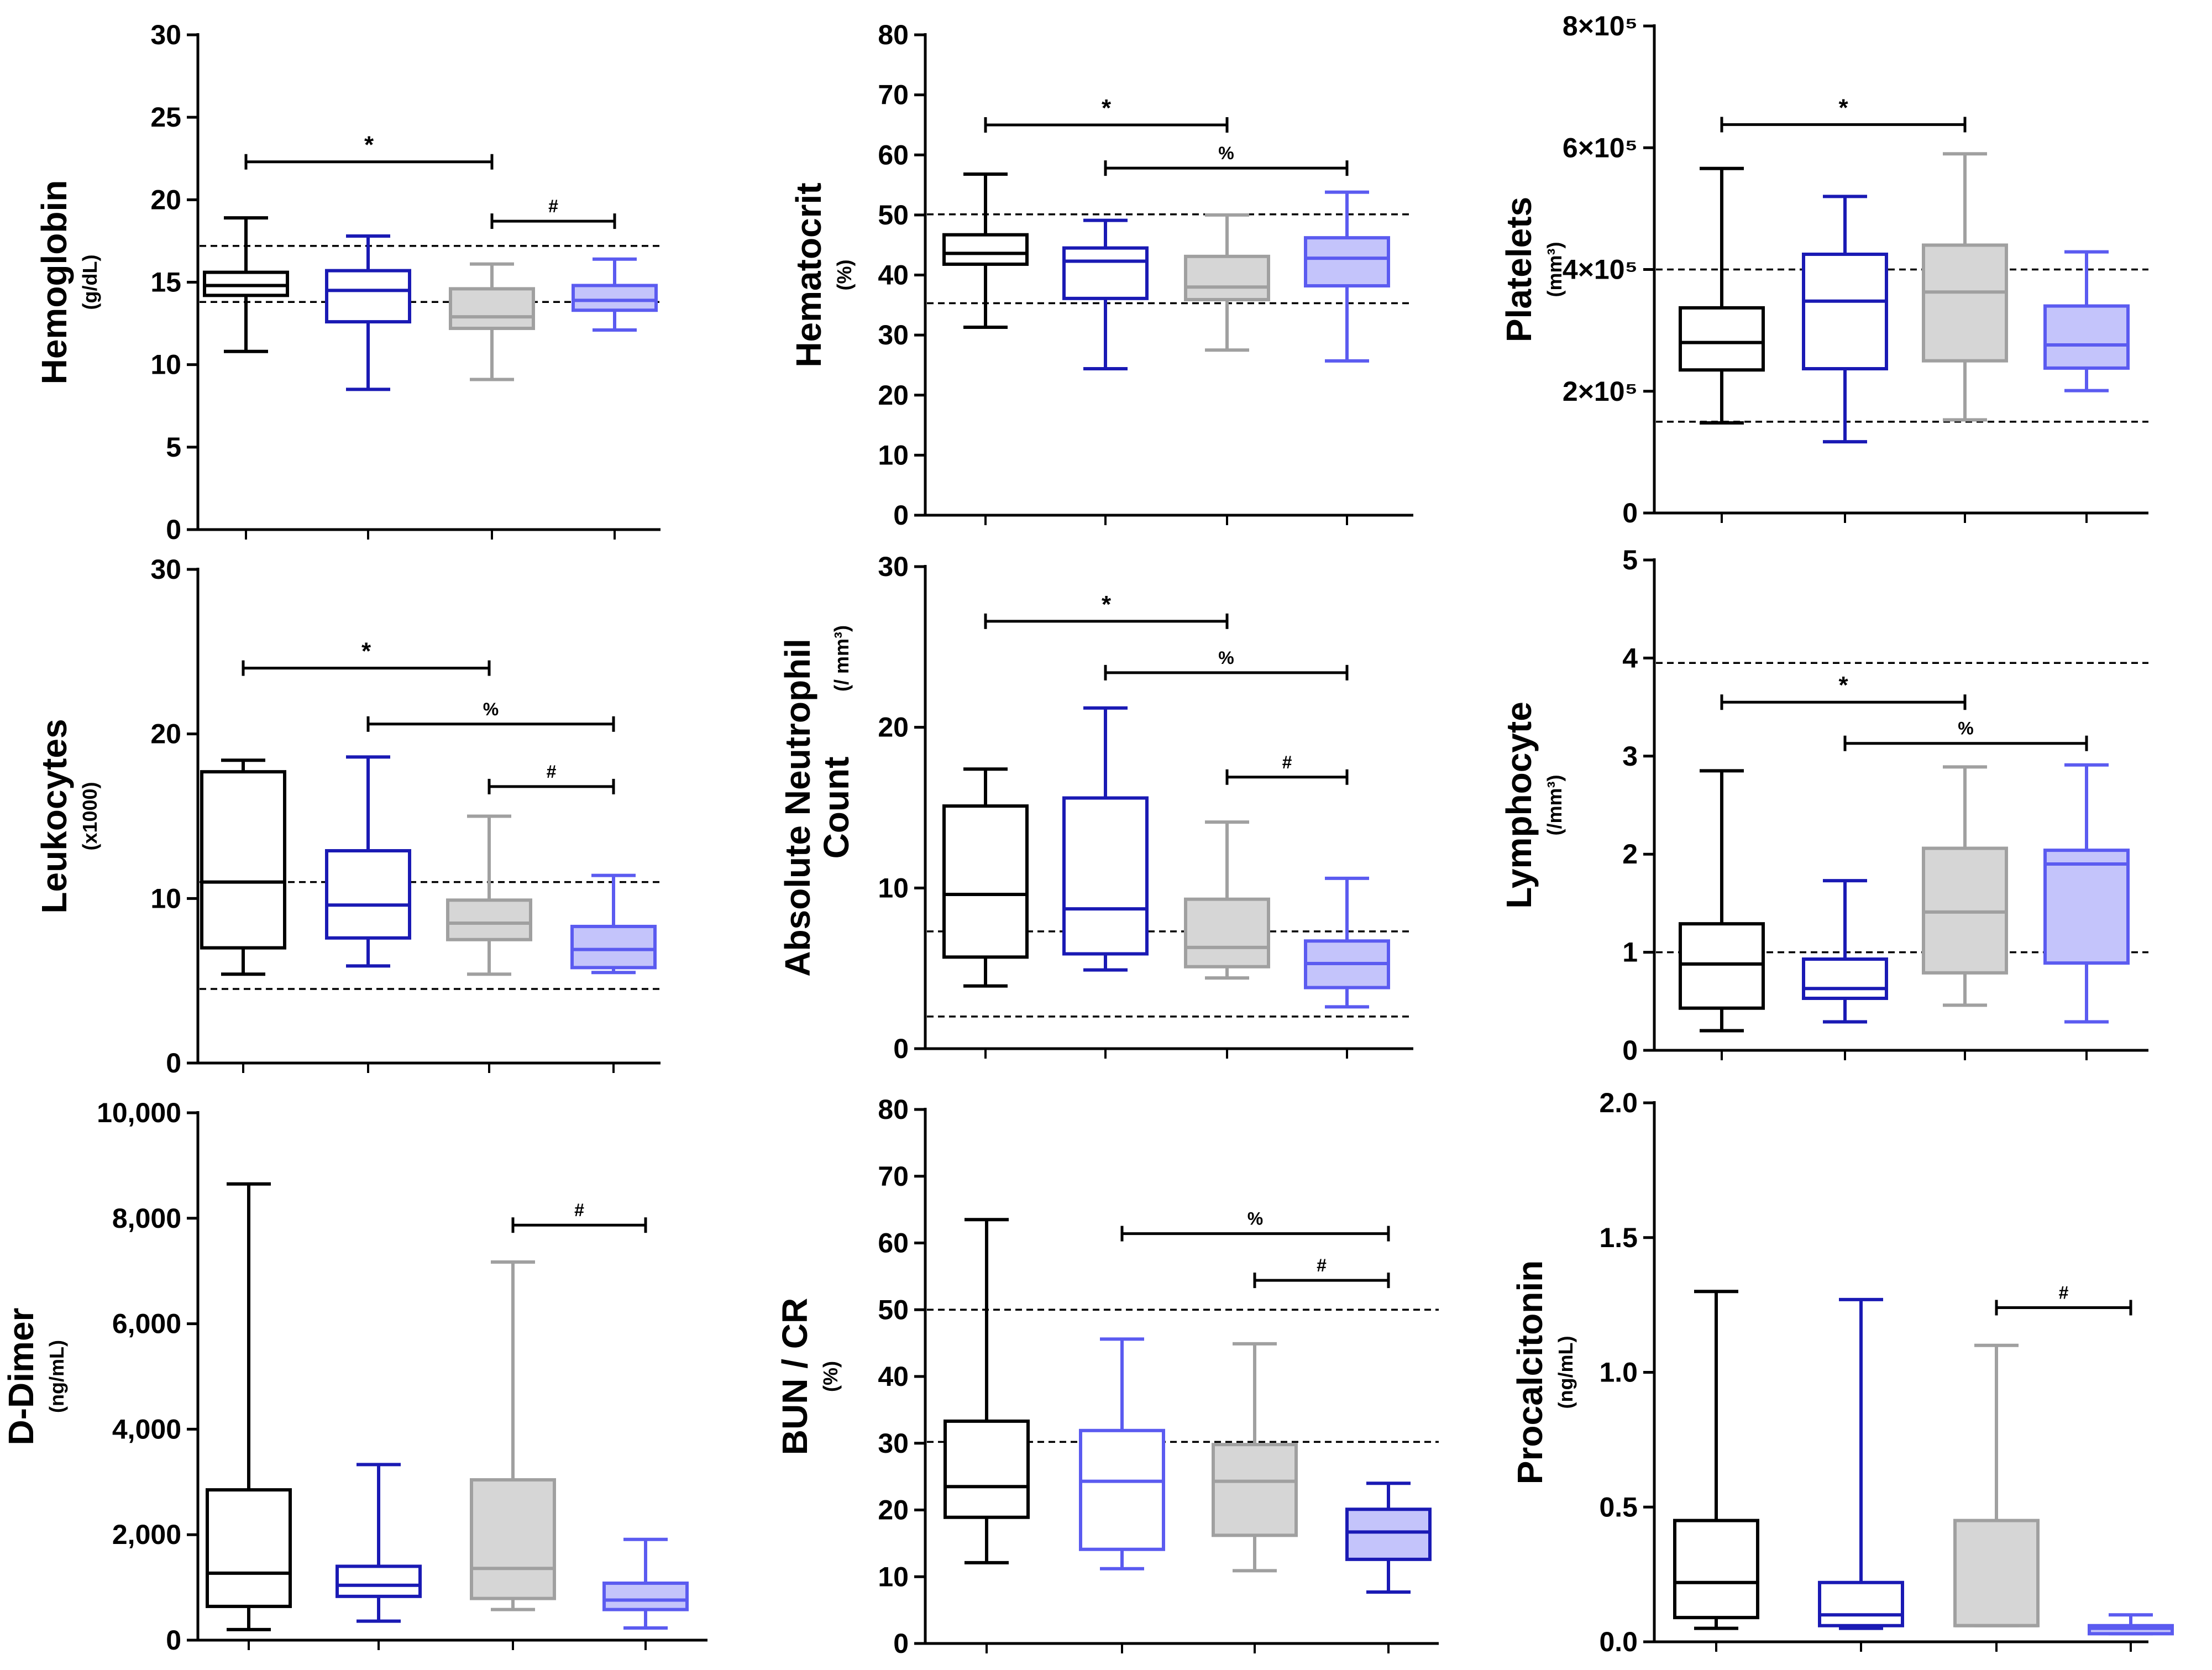 The width and height of the screenshot is (2212, 1670). Describe the element at coordinates (89, 282) in the screenshot. I see `panel-1-y-unit: (g/dL)` at that location.